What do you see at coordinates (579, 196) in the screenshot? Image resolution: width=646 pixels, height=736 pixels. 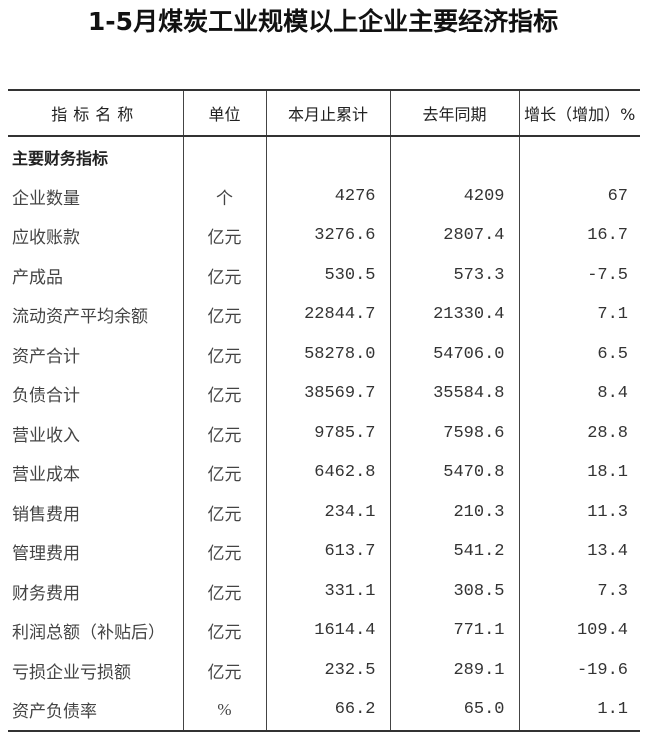 I see `growth-value: 67` at bounding box center [579, 196].